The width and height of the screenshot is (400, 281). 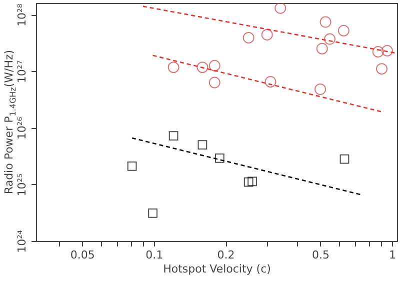 What do you see at coordinates (155, 255) in the screenshot?
I see `x-tick-label: 0.1` at bounding box center [155, 255].